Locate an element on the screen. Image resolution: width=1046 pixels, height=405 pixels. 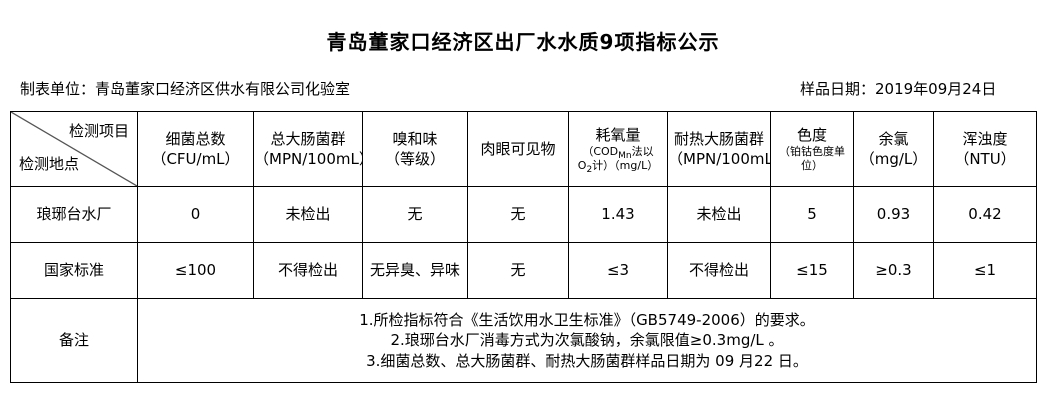
col-header-visible-matter: 肉眼可见物 is located at coordinates (518, 149).